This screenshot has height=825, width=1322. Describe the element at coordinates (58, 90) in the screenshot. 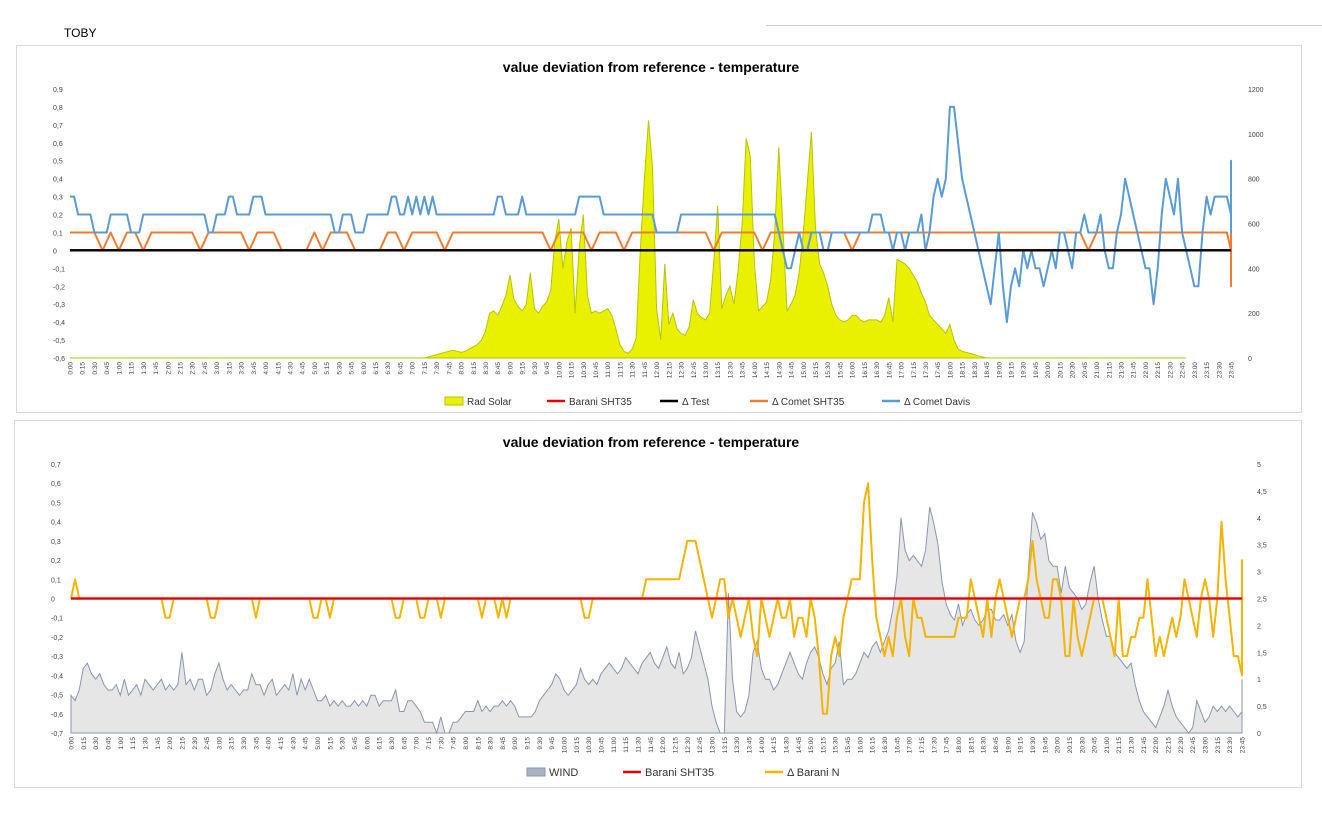

I see `y-tick-label: 0,9` at that location.